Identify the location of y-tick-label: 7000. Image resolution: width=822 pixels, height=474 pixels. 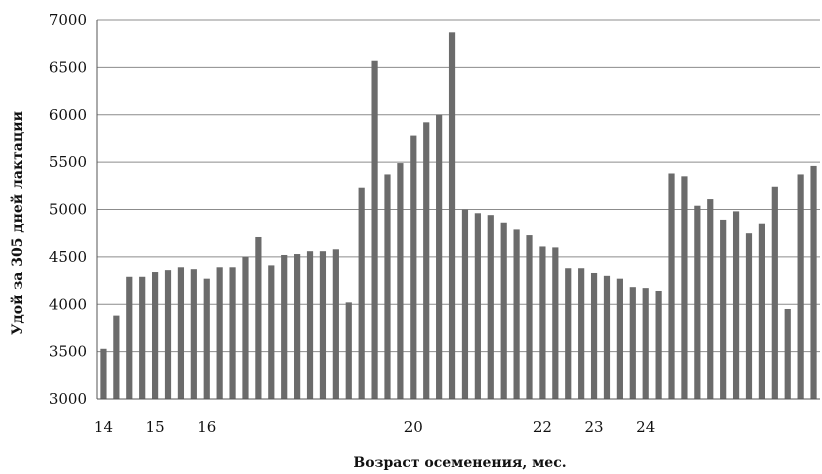
(68, 20).